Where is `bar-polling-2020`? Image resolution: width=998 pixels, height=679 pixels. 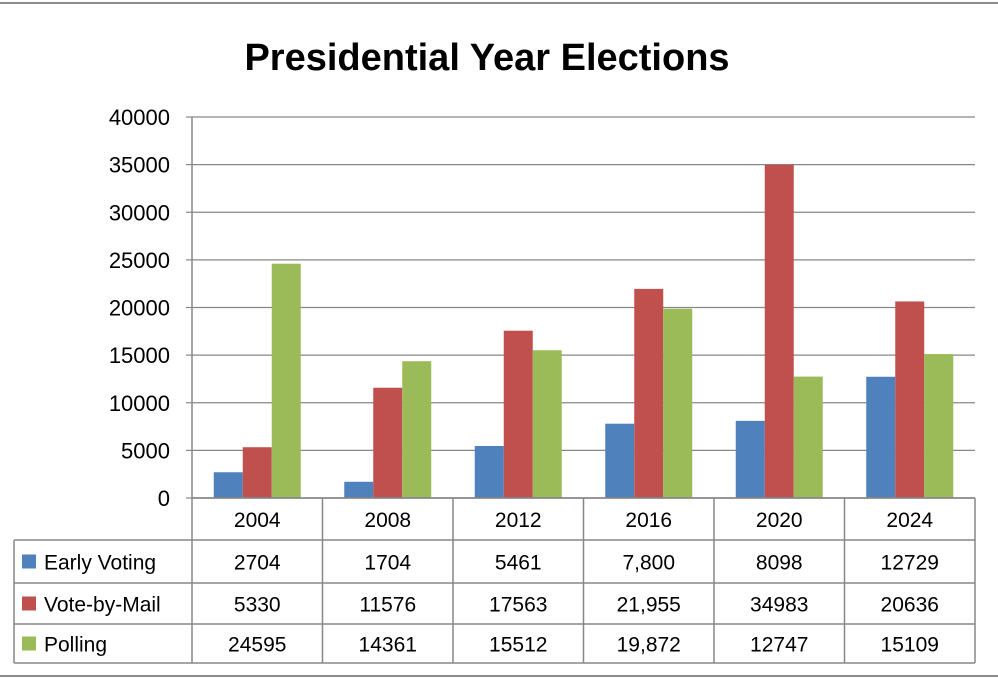 bar-polling-2020 is located at coordinates (808, 437).